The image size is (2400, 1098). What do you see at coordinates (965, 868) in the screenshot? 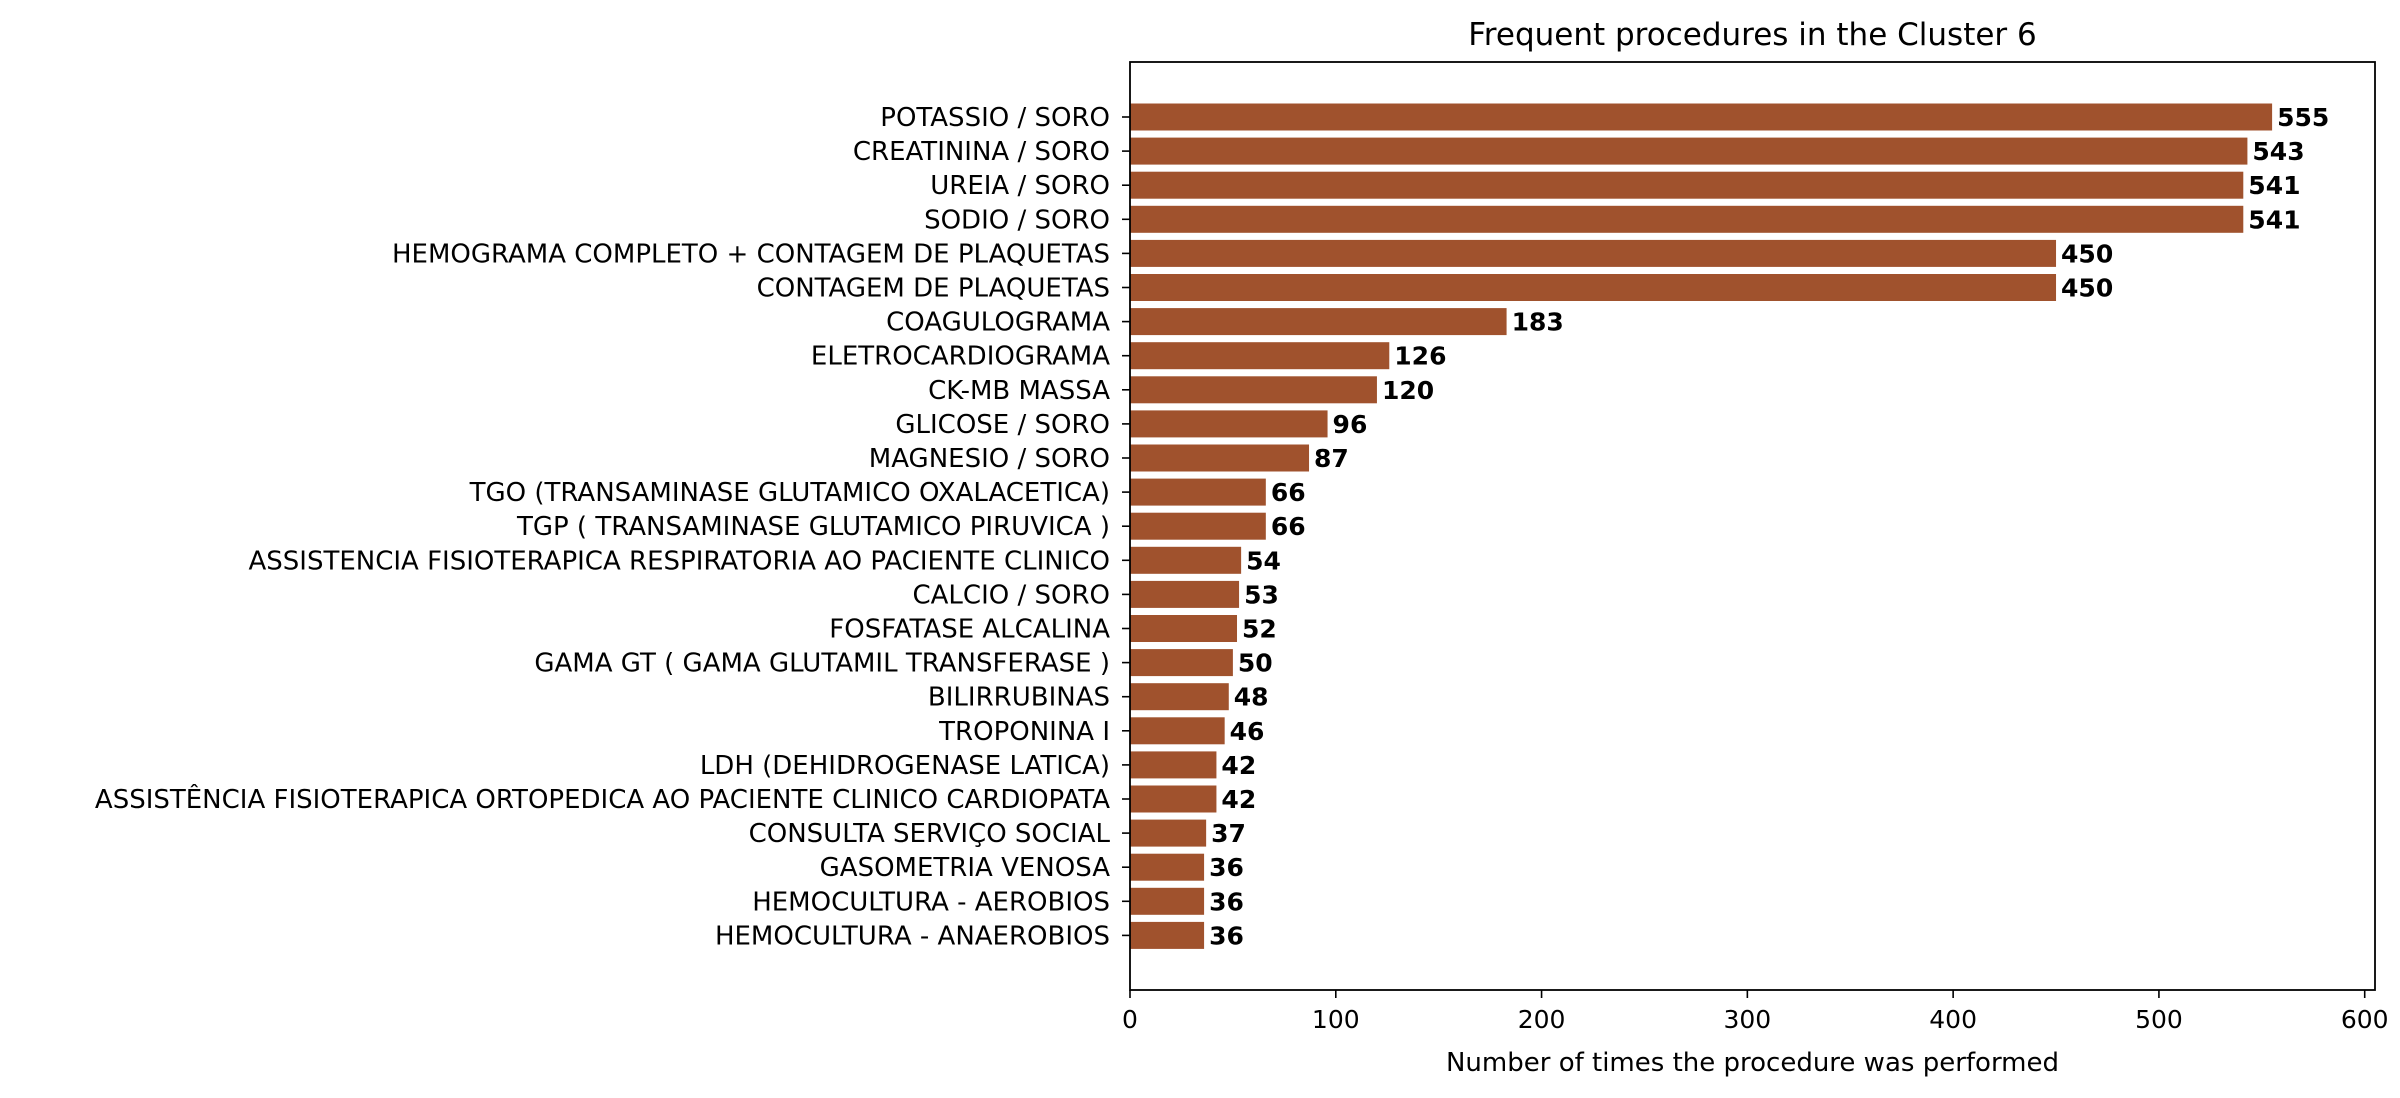
I see `category-label: GASOMETRIA VENOSA` at bounding box center [965, 868].